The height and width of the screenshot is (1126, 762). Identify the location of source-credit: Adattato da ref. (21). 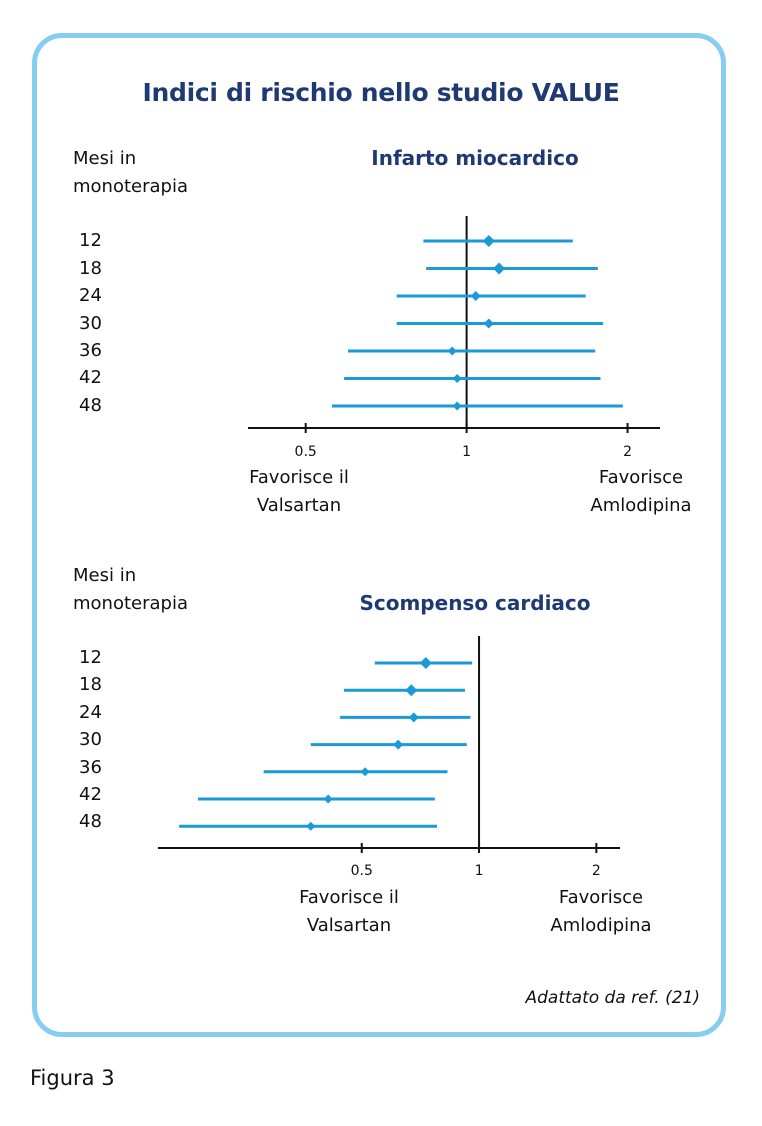
(612, 998).